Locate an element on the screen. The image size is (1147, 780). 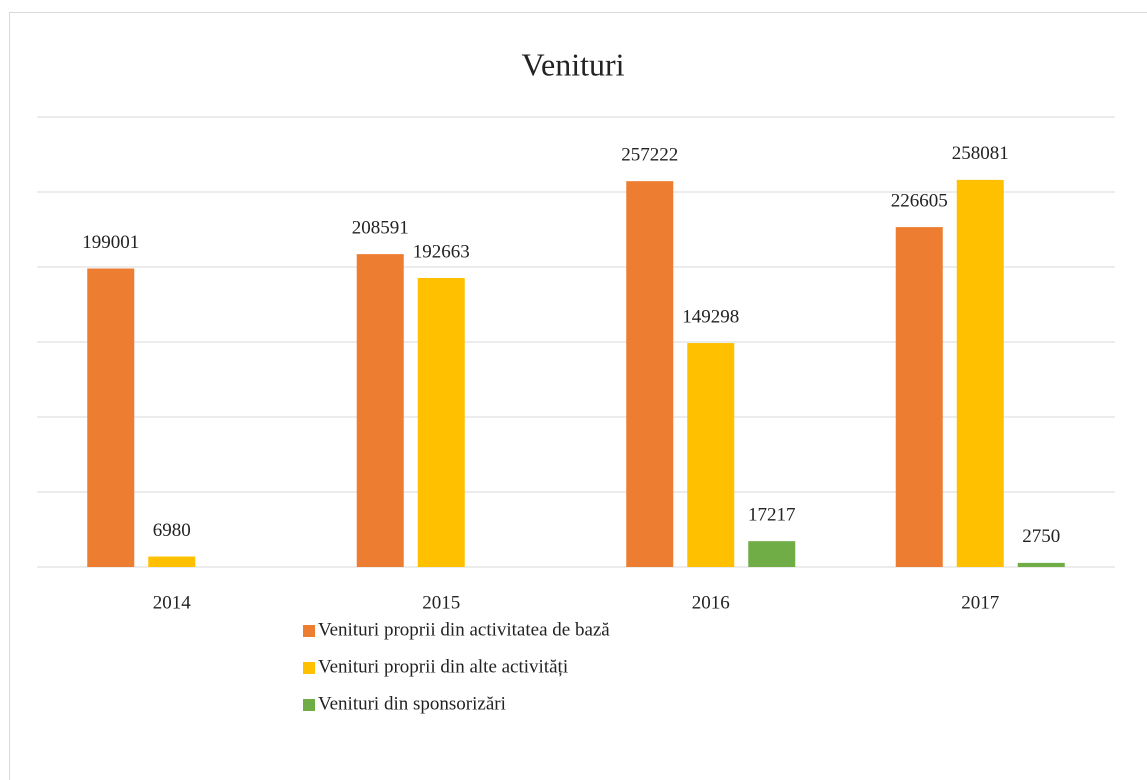
legend-label: Venituri din sponsorizări is located at coordinates (412, 703).